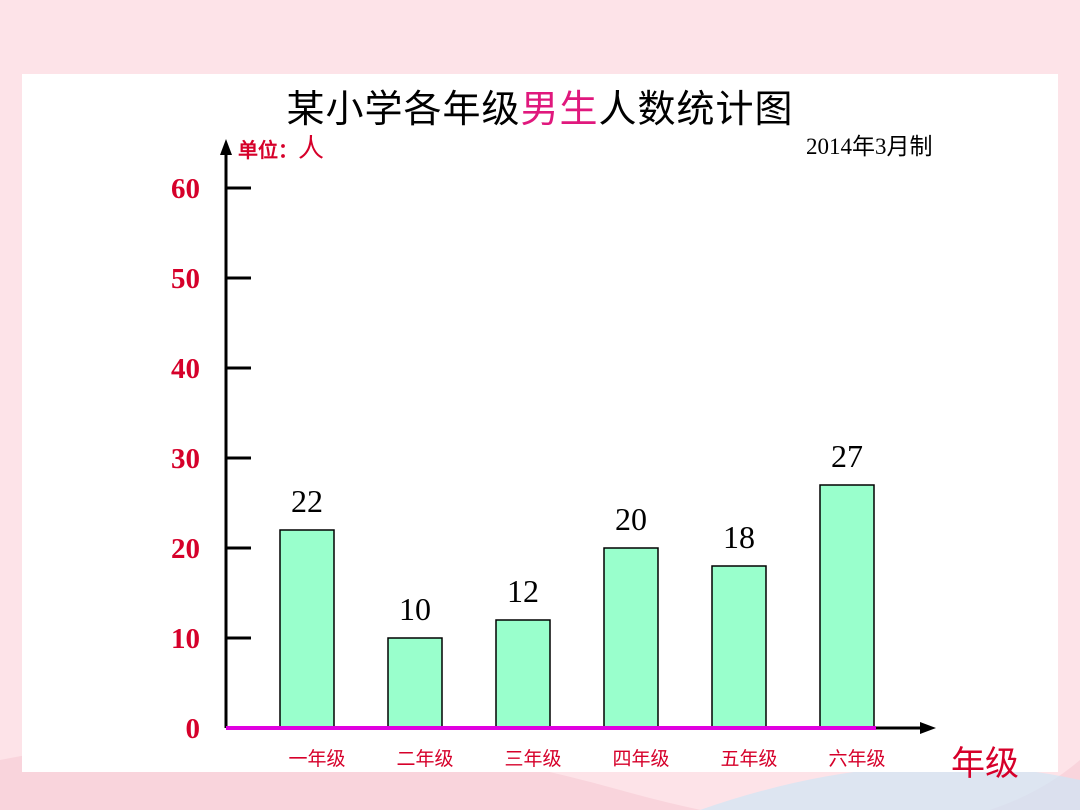 Image resolution: width=1080 pixels, height=810 pixels. What do you see at coordinates (185, 459) in the screenshot?
I see `y-tick-label-30: 30` at bounding box center [185, 459].